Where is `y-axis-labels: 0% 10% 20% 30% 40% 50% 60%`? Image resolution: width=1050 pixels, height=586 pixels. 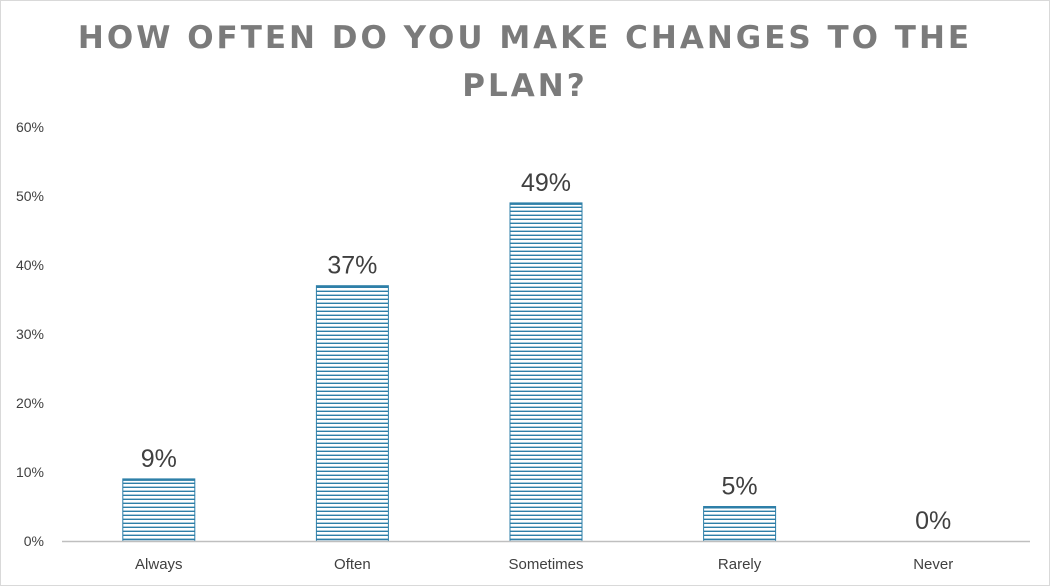
y-axis-labels: 0% 10% 20% 30% 40% 50% 60% is located at coordinates (30, 334).